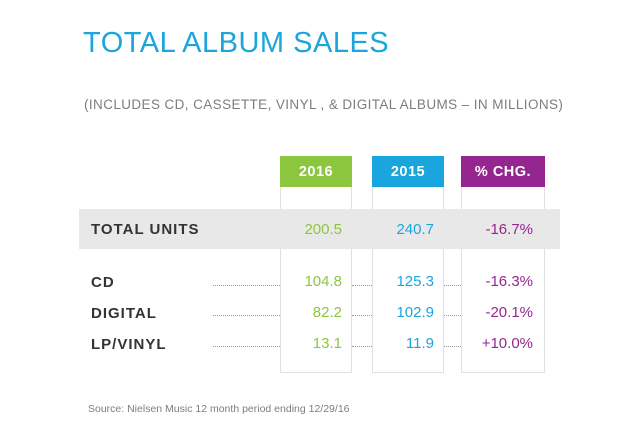 The height and width of the screenshot is (439, 639). I want to click on cd-value-change: -16.3%, so click(509, 281).